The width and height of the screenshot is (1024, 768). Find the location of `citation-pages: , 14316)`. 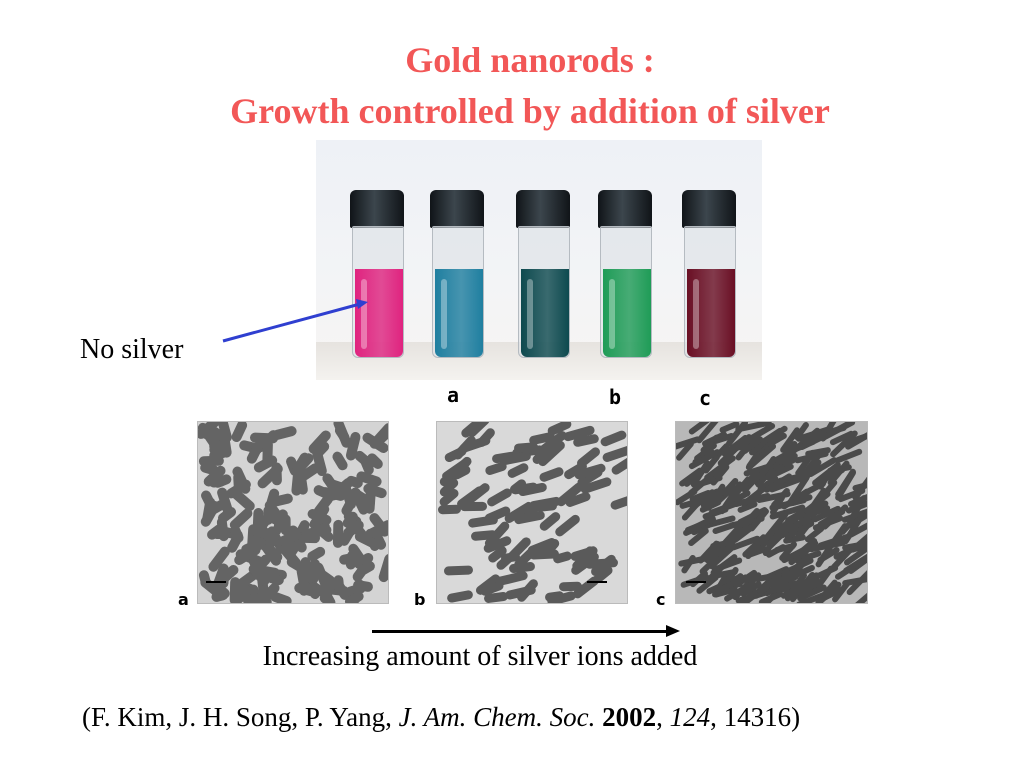

citation-pages: , 14316) is located at coordinates (755, 717).